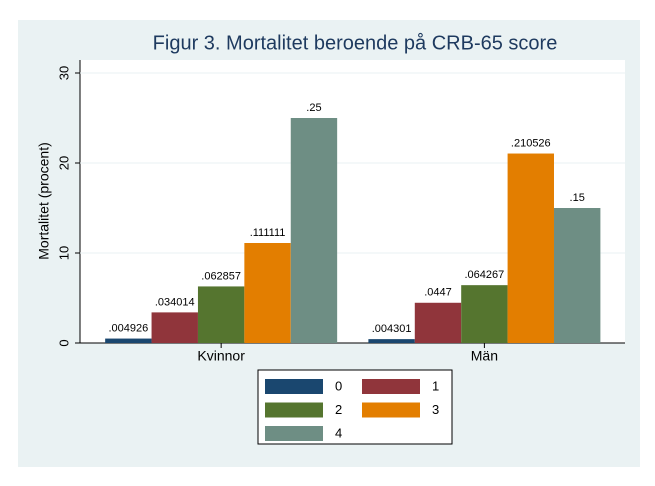  What do you see at coordinates (485, 275) in the screenshot?
I see `value-label: .064267` at bounding box center [485, 275].